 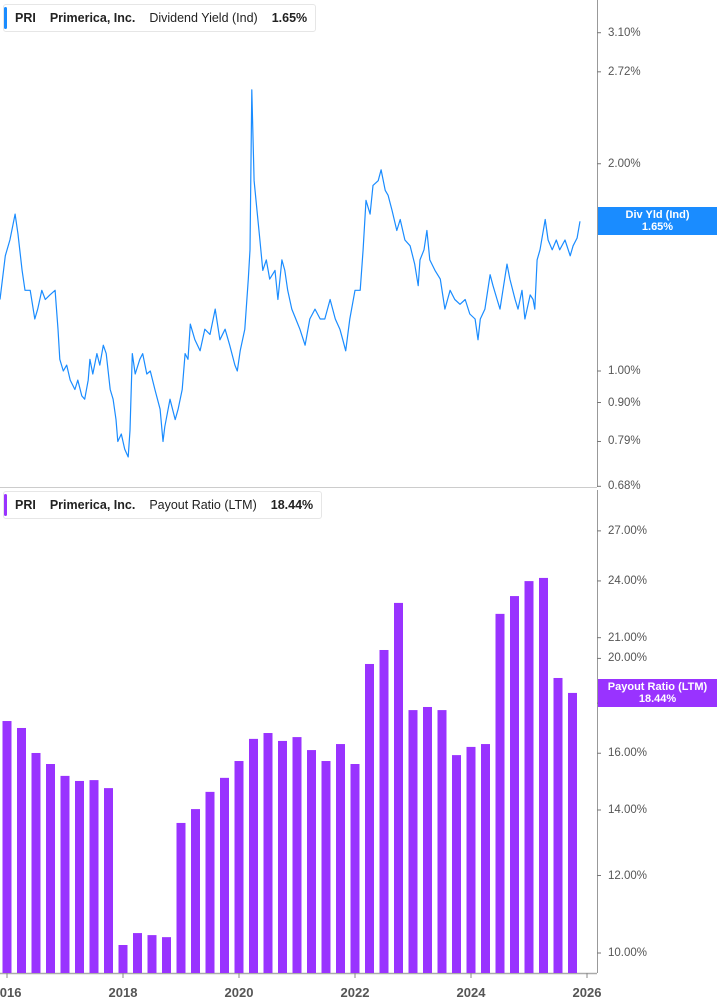 I want to click on top-y-tick-label: 1.00%, so click(x=624, y=371).